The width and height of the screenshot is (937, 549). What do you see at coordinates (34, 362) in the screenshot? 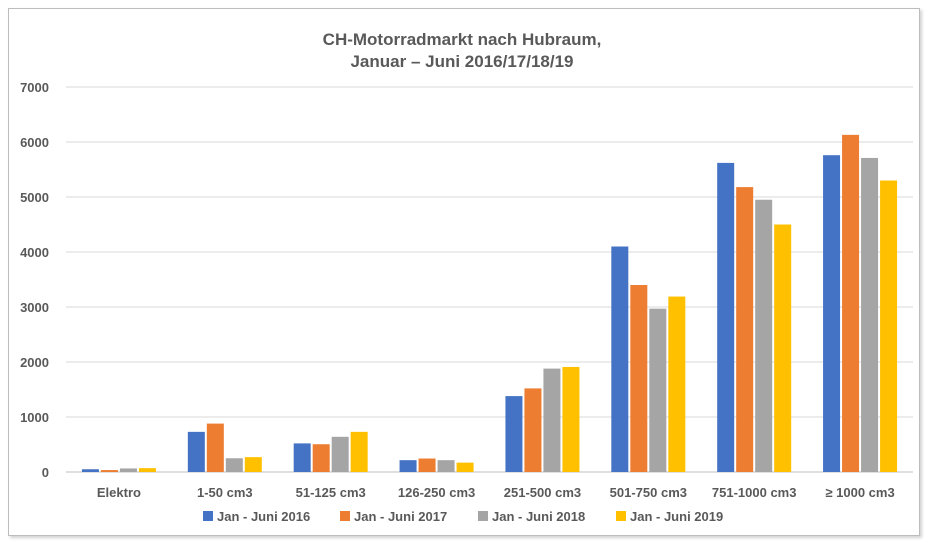
I see `y-tick-label: 2000` at bounding box center [34, 362].